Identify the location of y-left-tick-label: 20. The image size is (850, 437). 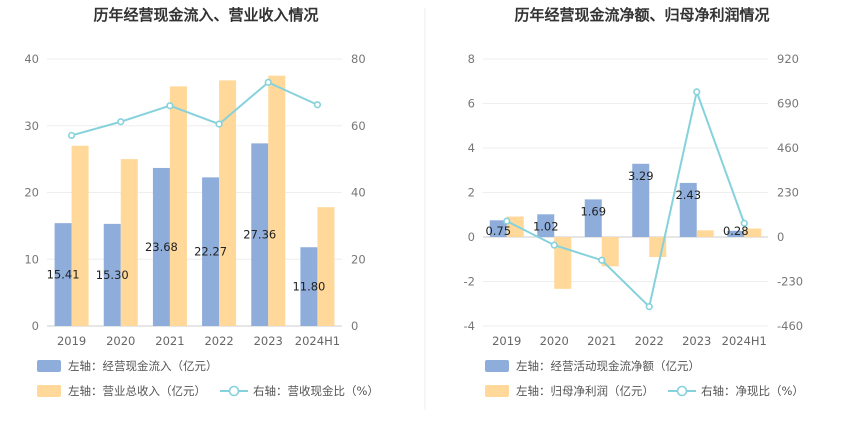
(31, 193).